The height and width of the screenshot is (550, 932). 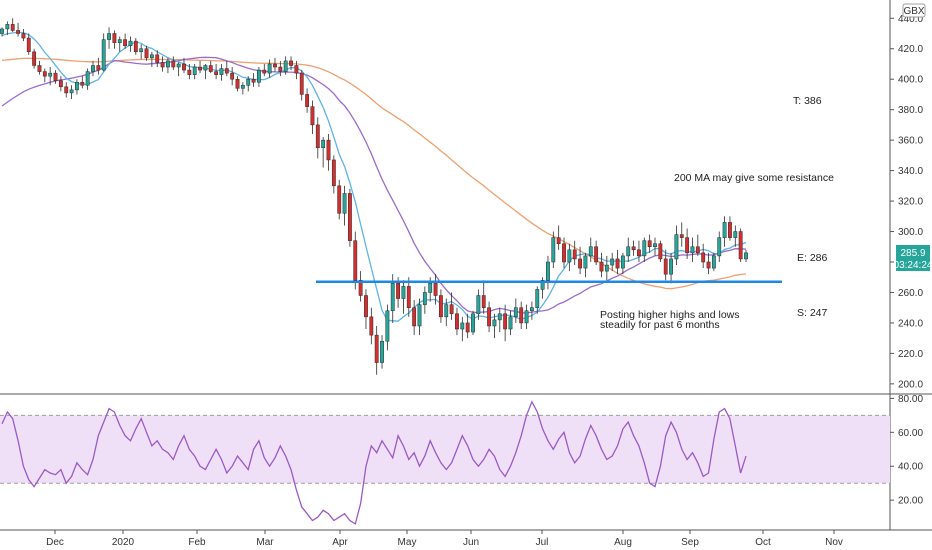 I want to click on price-tick-label: 240.0, so click(x=910, y=323).